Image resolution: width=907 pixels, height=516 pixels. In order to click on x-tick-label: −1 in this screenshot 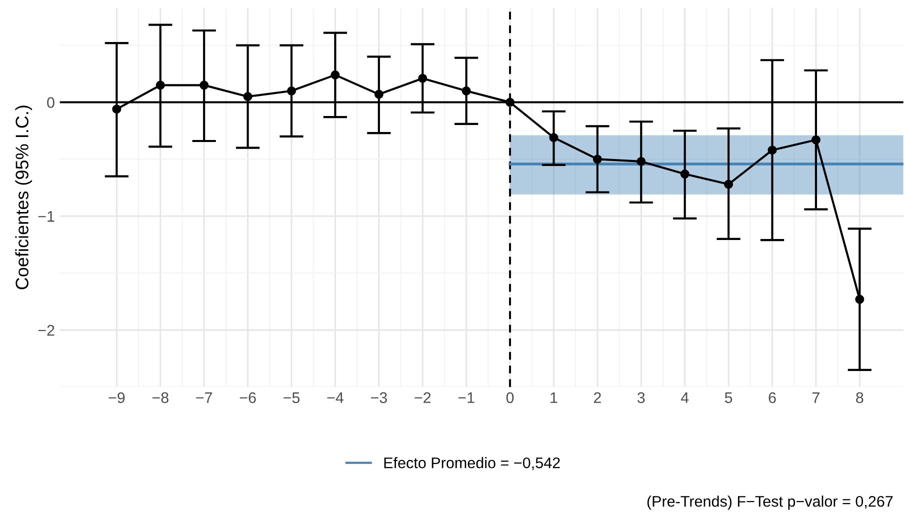, I will do `click(466, 397)`.